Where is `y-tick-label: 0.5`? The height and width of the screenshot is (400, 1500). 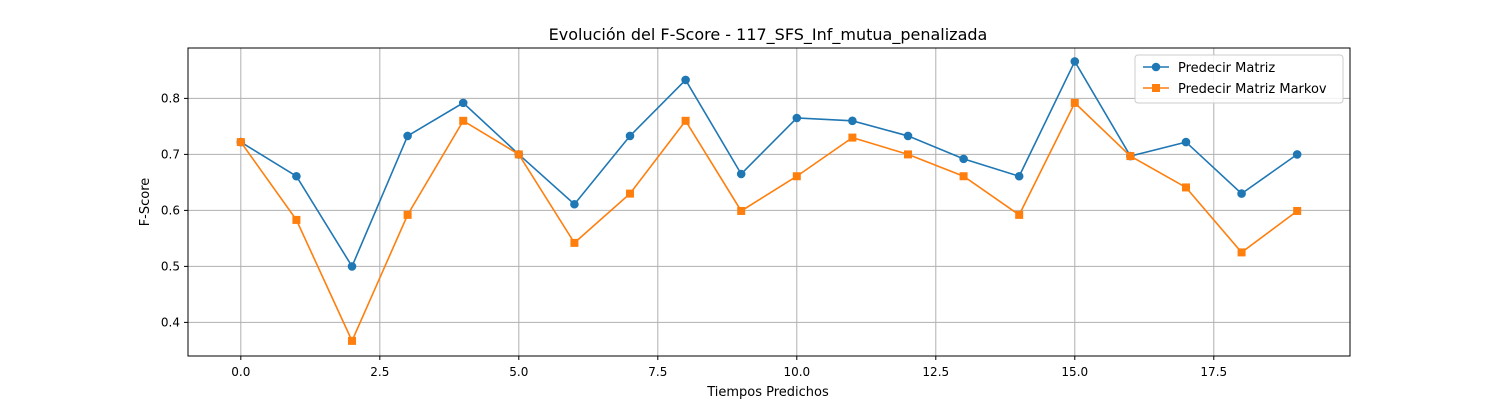
y-tick-label: 0.5 is located at coordinates (170, 266).